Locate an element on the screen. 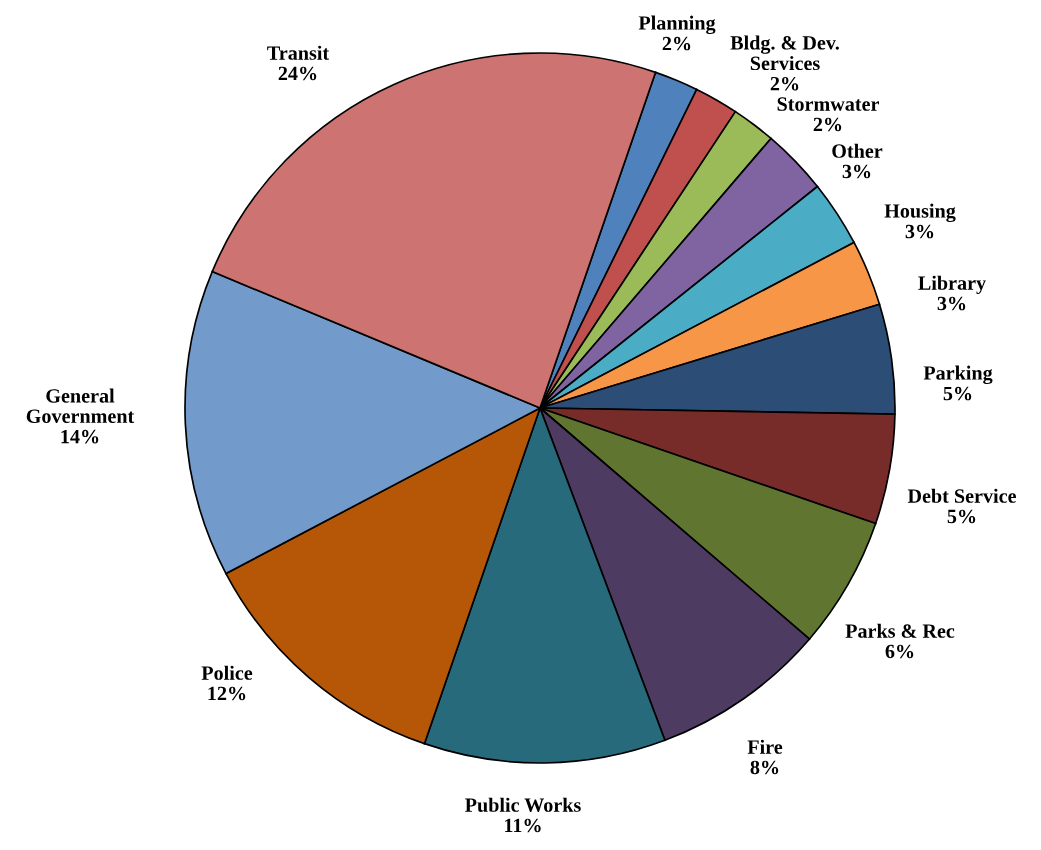 This screenshot has width=1041, height=850. slice-label: Debt Service is located at coordinates (961, 495).